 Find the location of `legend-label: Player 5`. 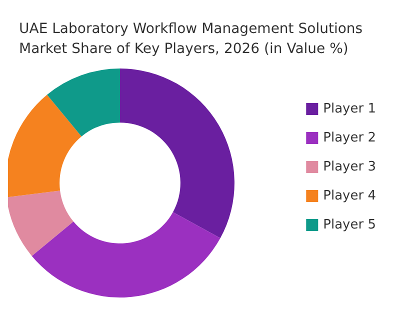

legend-label: Player 5 is located at coordinates (349, 225).